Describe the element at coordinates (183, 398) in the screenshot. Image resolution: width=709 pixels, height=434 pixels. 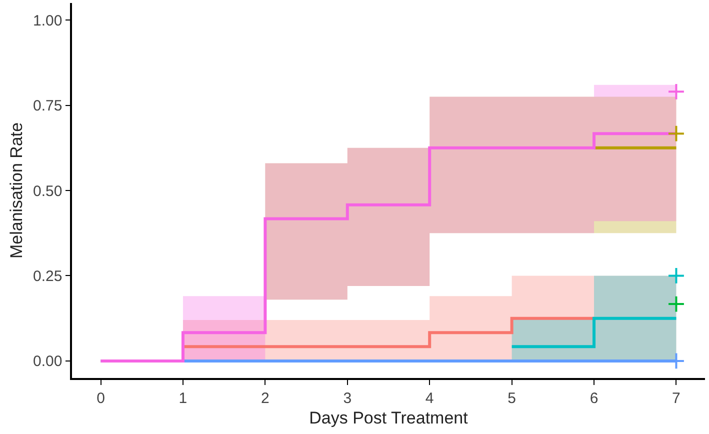
I see `x-tick-label: 1` at that location.